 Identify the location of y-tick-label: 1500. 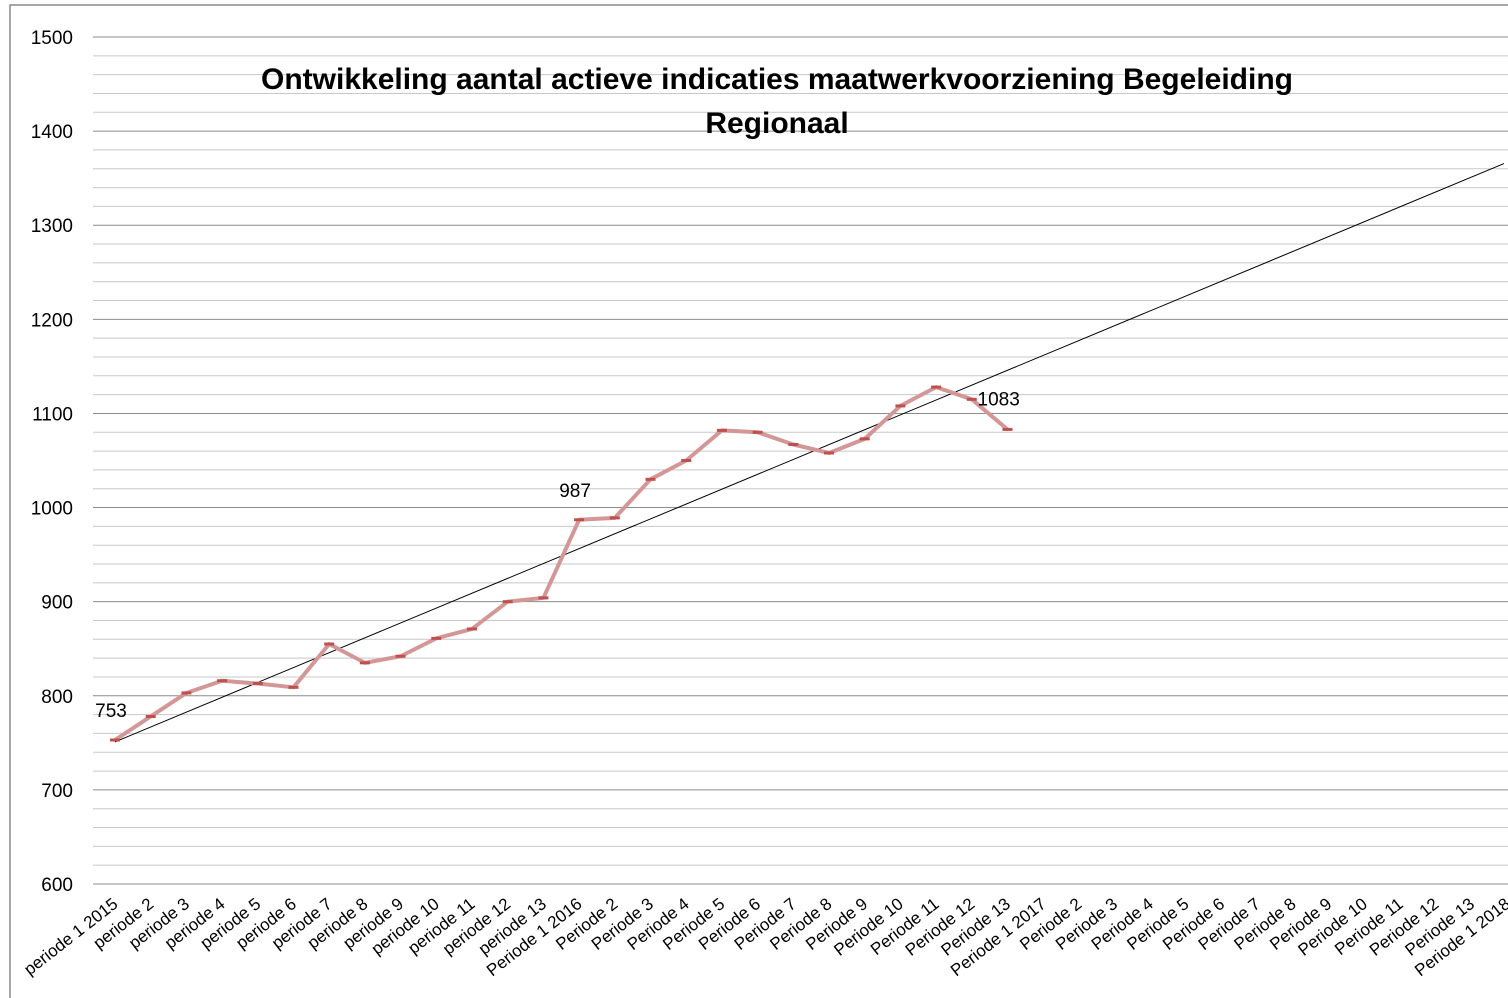
(52, 38).